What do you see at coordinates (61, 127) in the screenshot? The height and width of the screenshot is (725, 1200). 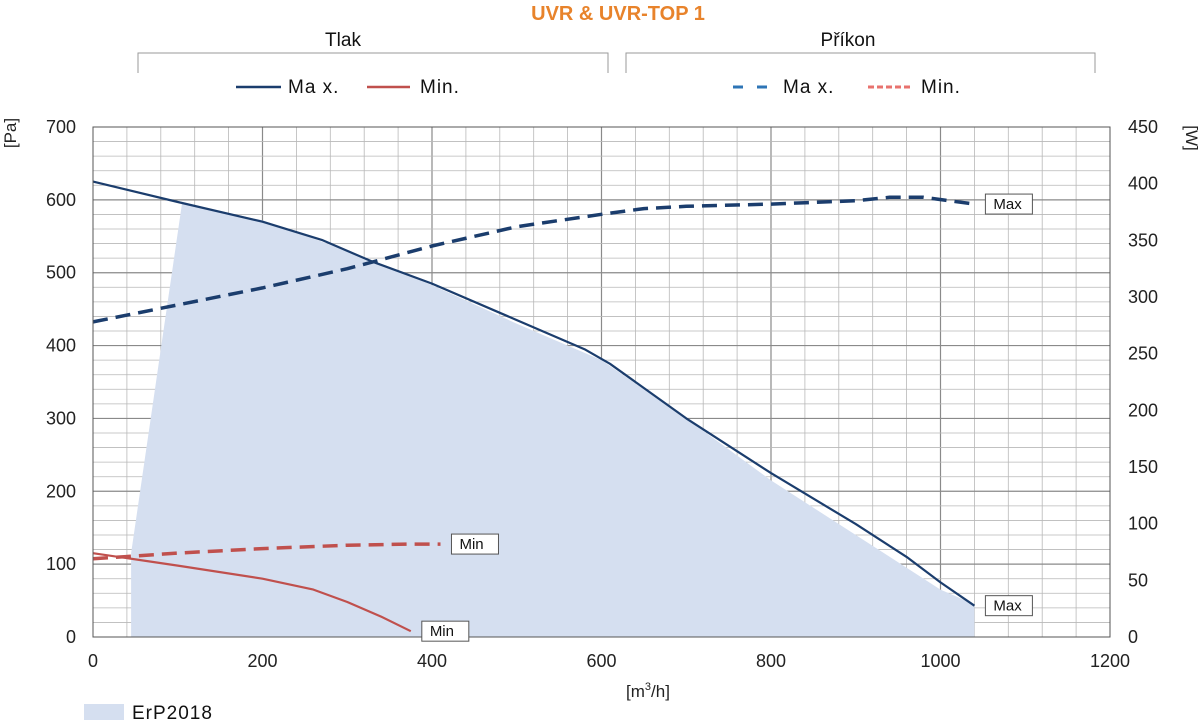 I see `y-left-tick-label: 700` at bounding box center [61, 127].